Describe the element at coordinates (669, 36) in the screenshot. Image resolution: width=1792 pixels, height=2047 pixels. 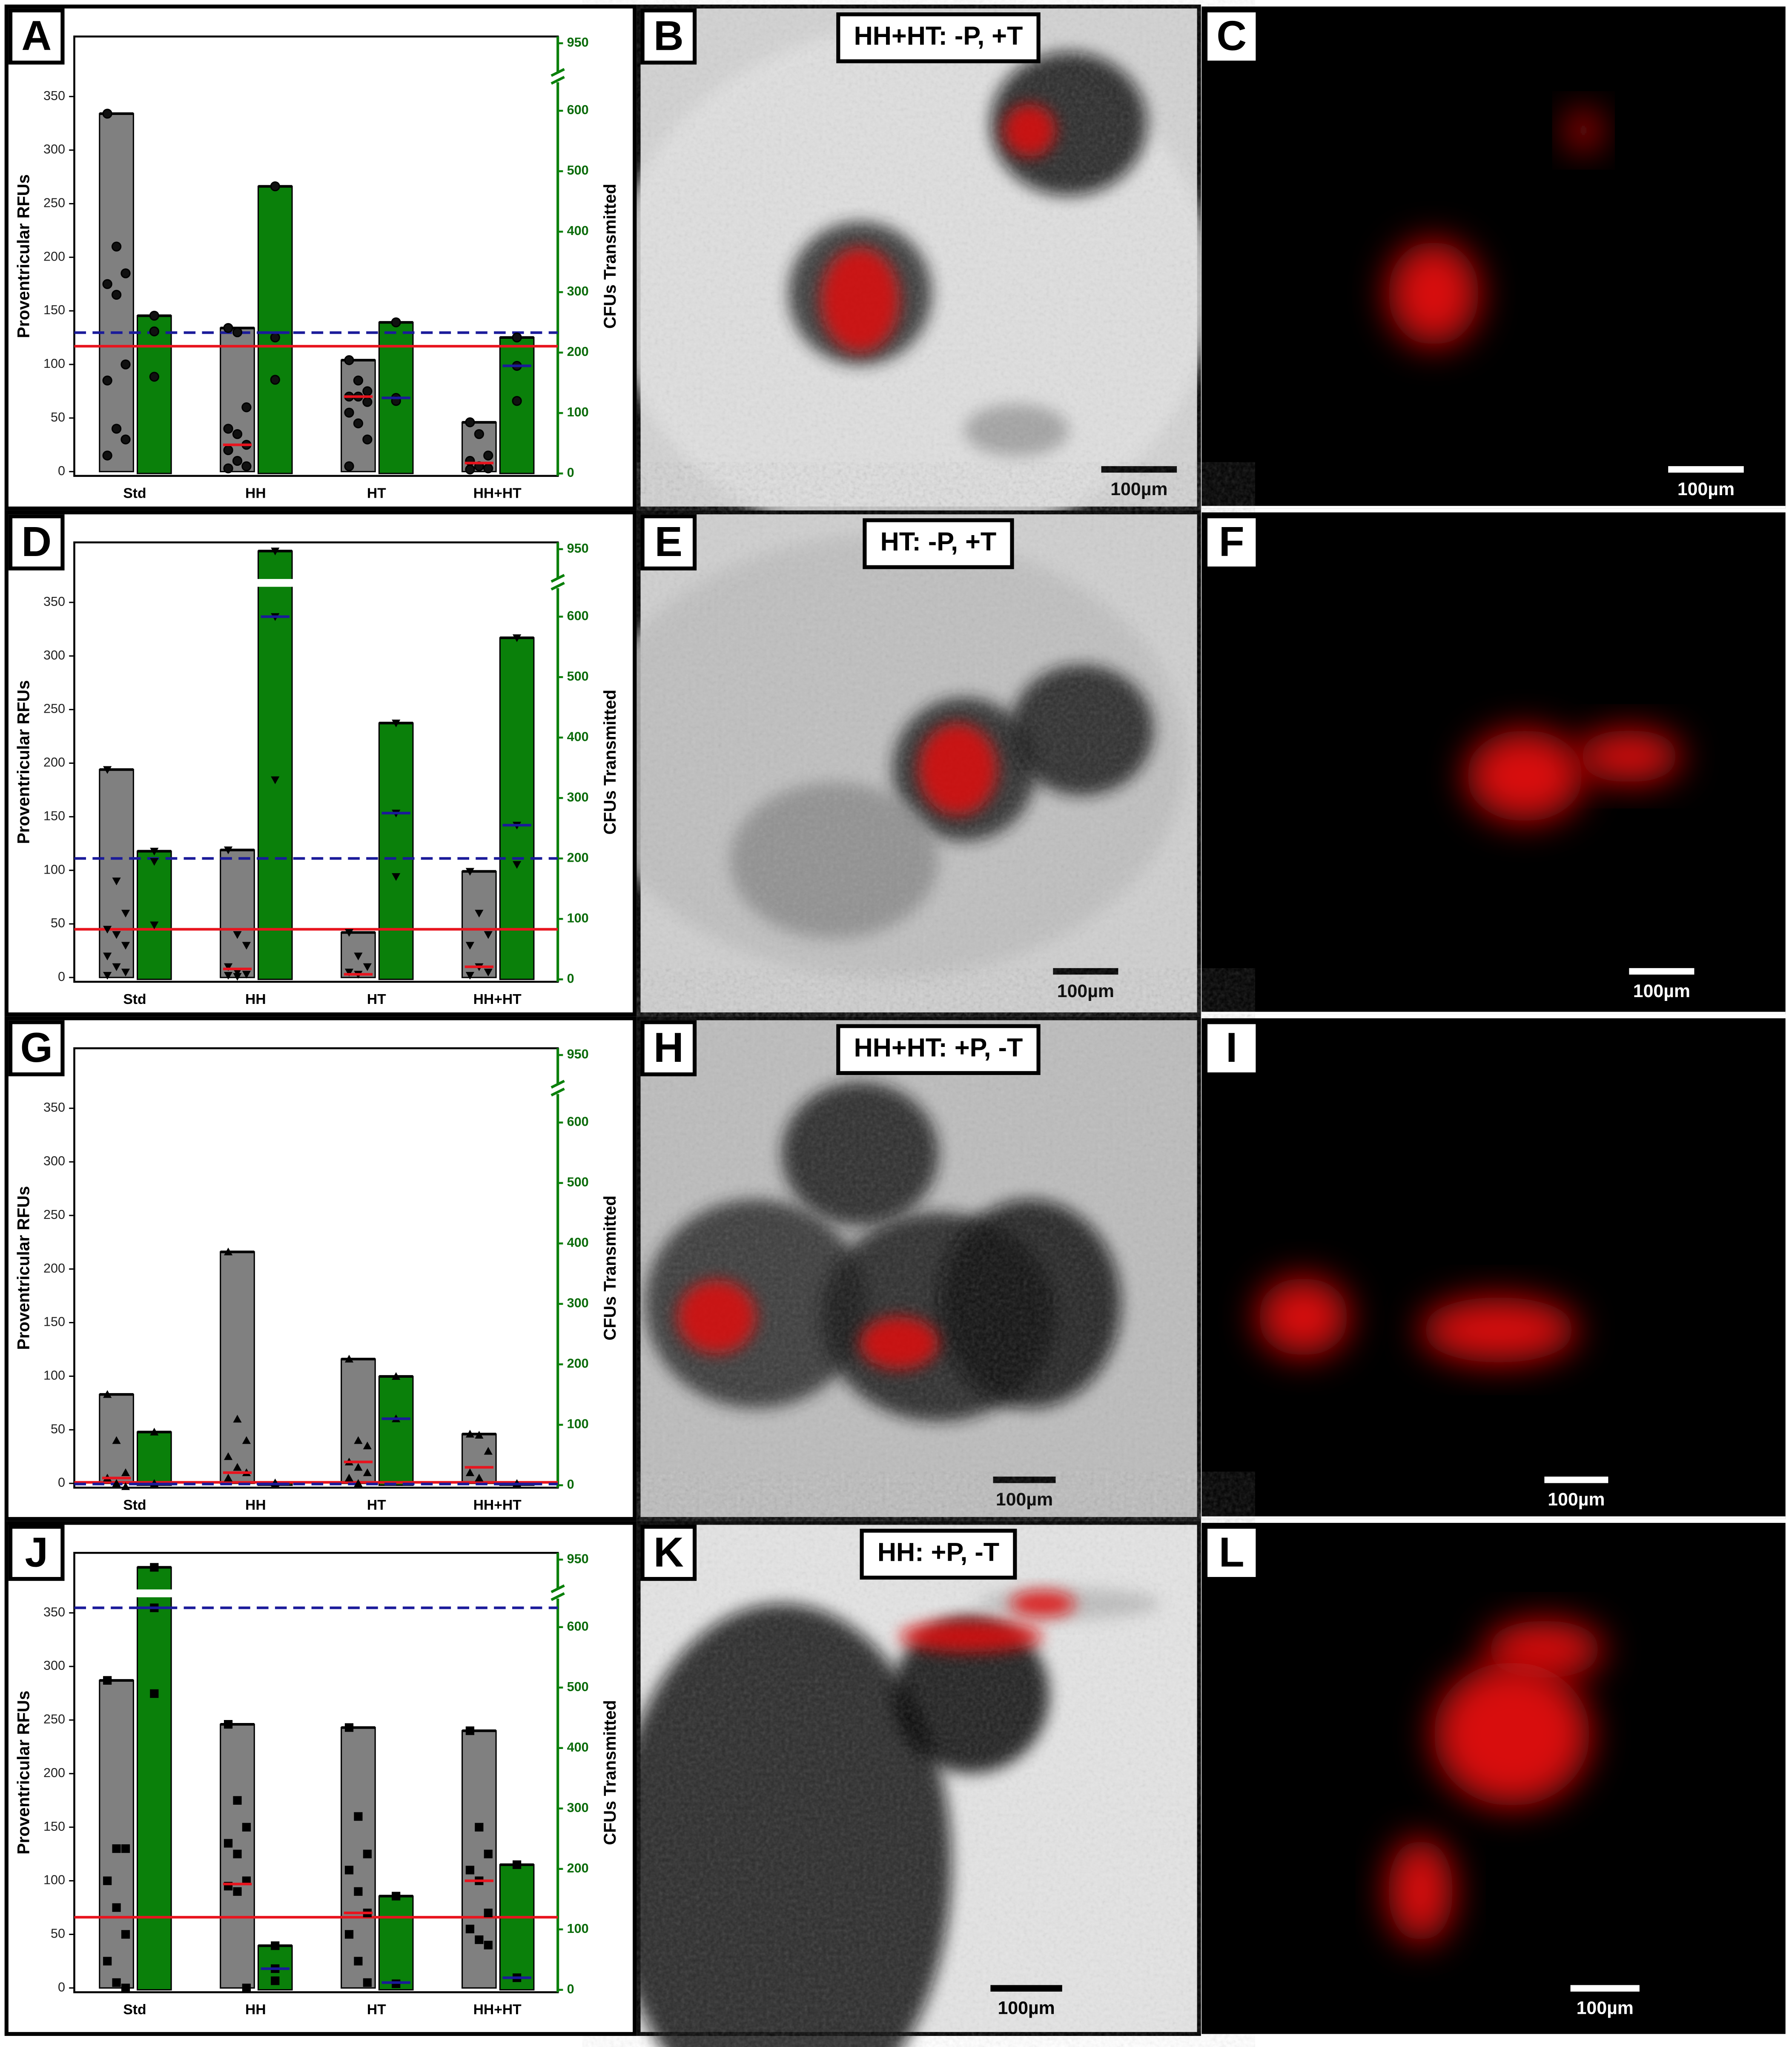
I see `panel-letter: B` at that location.